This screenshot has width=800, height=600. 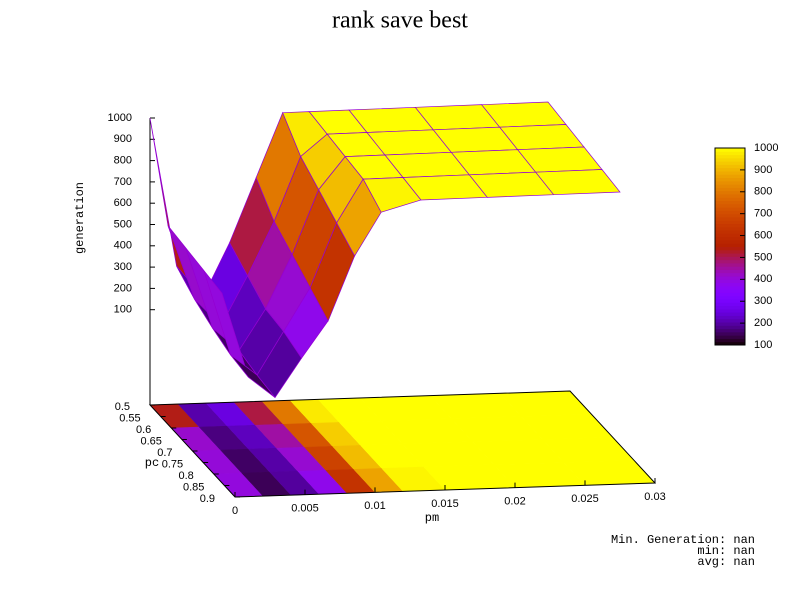 I want to click on colorbar-tick-label: 100, so click(x=763, y=345).